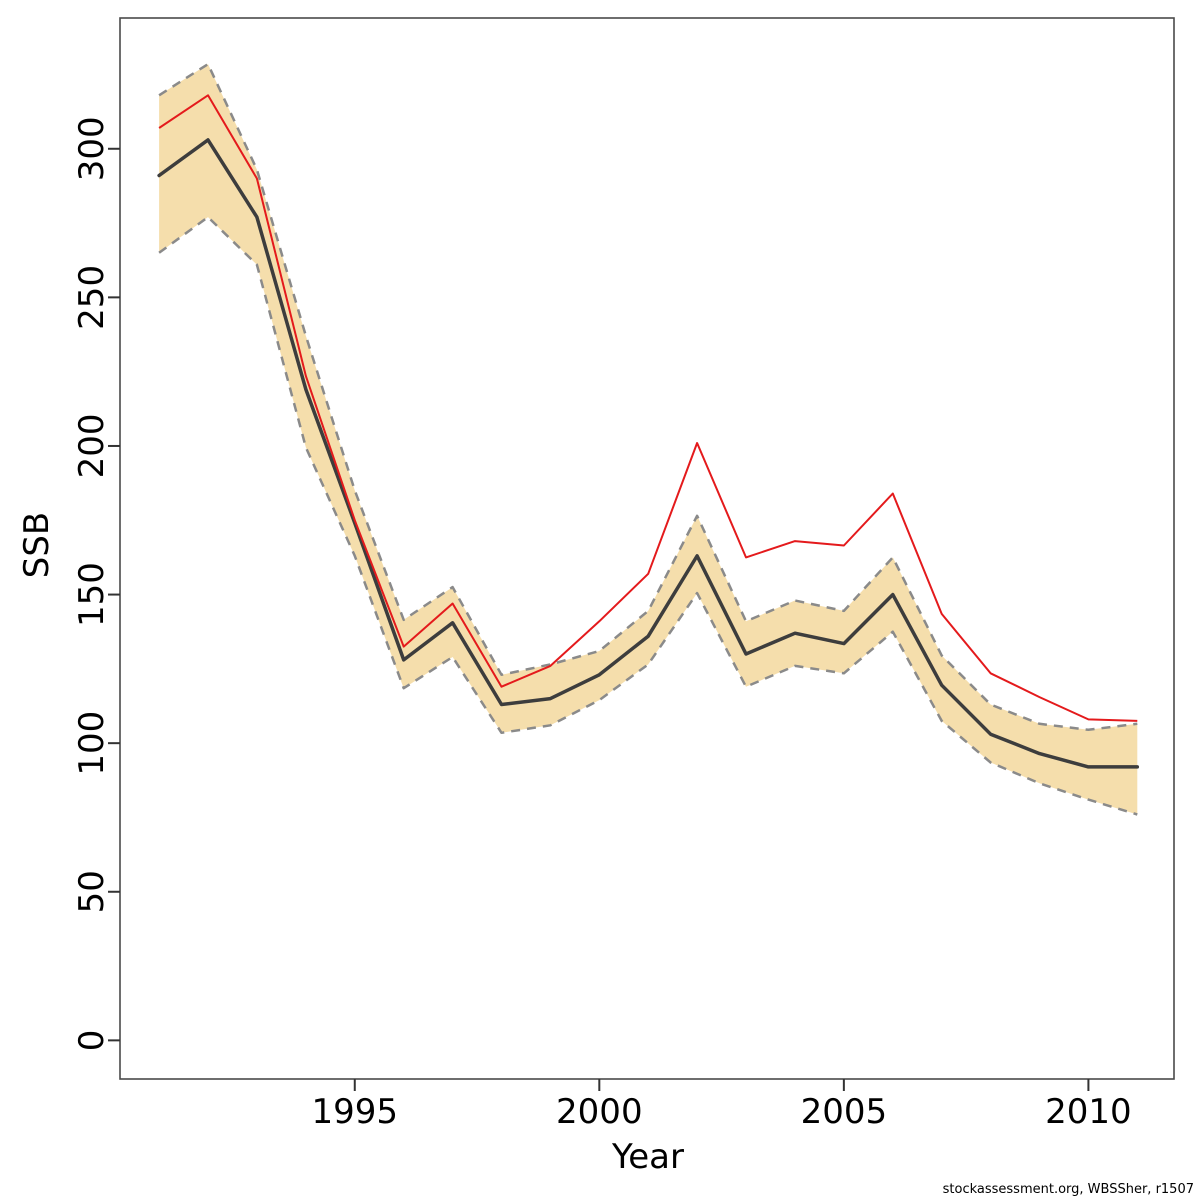  What do you see at coordinates (92, 148) in the screenshot?
I see `y-tick-label: 300` at bounding box center [92, 148].